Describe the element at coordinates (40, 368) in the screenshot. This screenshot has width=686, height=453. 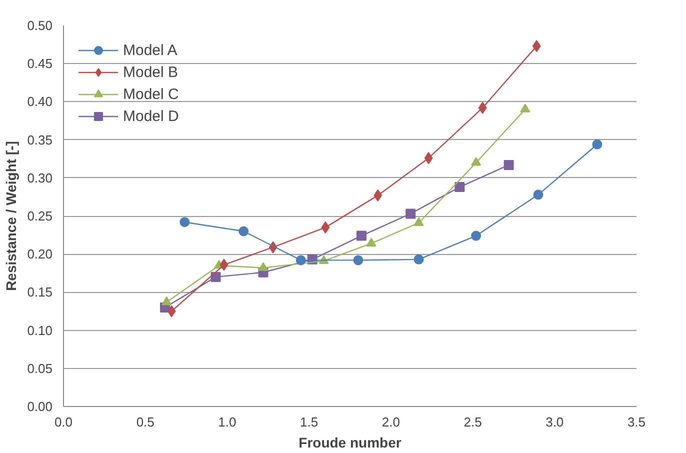
I see `y-tick-label: 0.05` at that location.